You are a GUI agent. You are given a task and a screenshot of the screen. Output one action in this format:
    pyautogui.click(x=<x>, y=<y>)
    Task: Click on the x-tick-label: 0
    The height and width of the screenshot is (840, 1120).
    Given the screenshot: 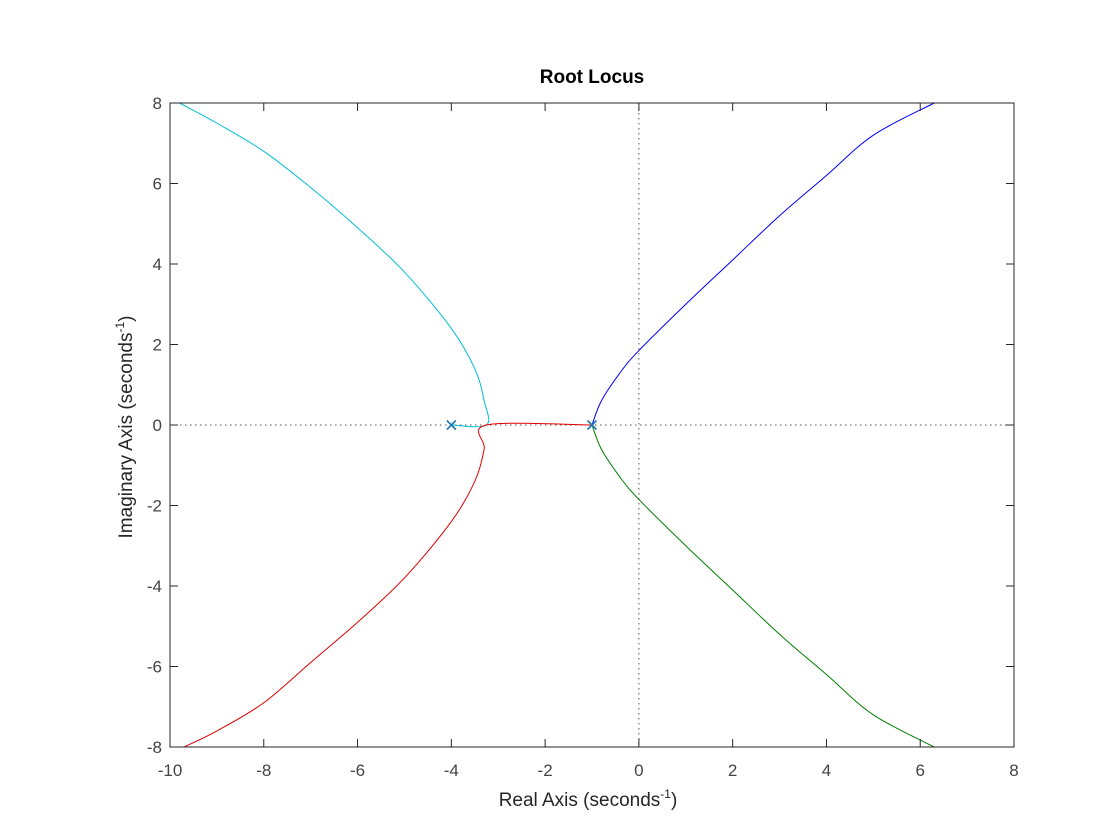 What is the action you would take?
    pyautogui.click(x=638, y=770)
    